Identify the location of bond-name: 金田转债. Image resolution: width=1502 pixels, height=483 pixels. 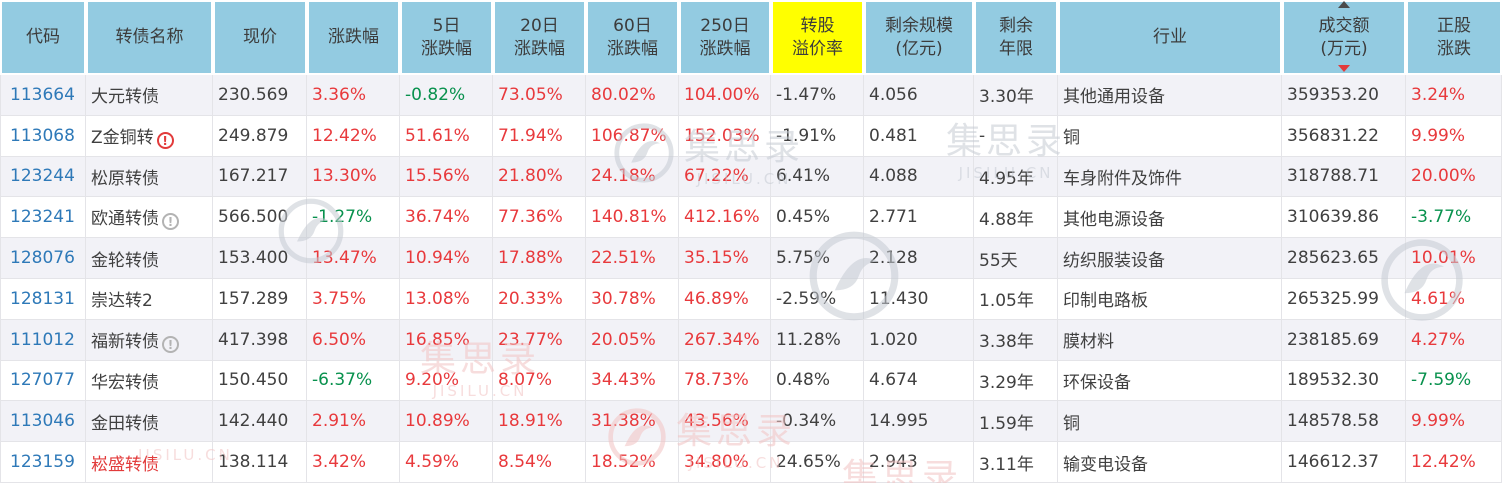
(125, 423).